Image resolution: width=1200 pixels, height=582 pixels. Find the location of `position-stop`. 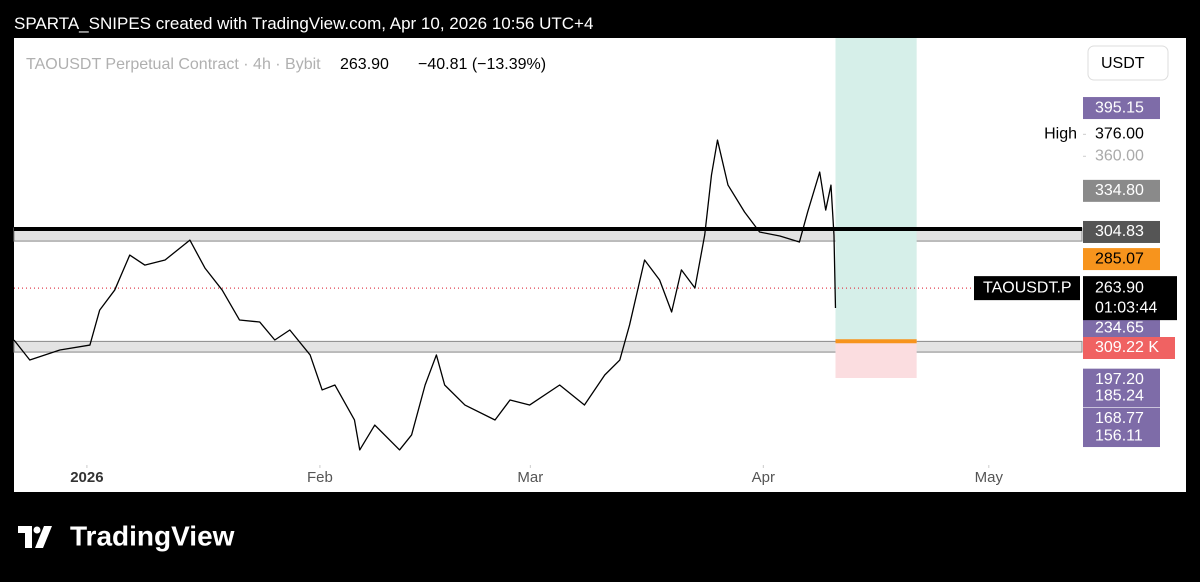

position-stop is located at coordinates (876, 360).